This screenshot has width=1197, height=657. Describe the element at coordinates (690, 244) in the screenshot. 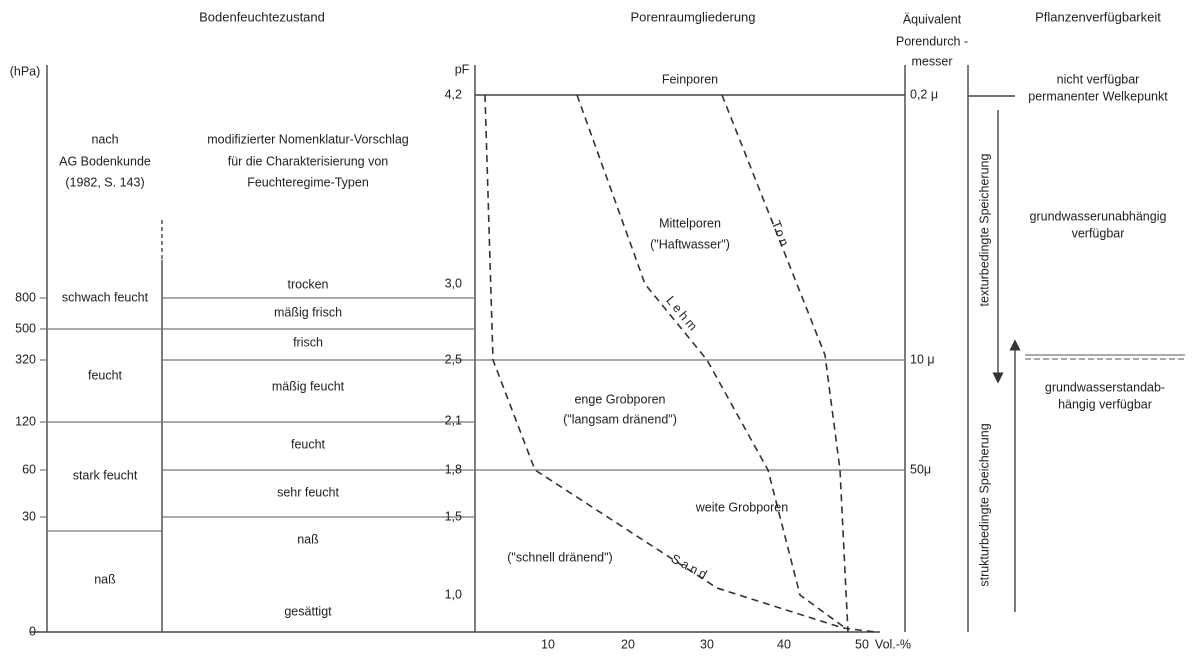

I see `pore-label: ("Haftwasser")` at that location.